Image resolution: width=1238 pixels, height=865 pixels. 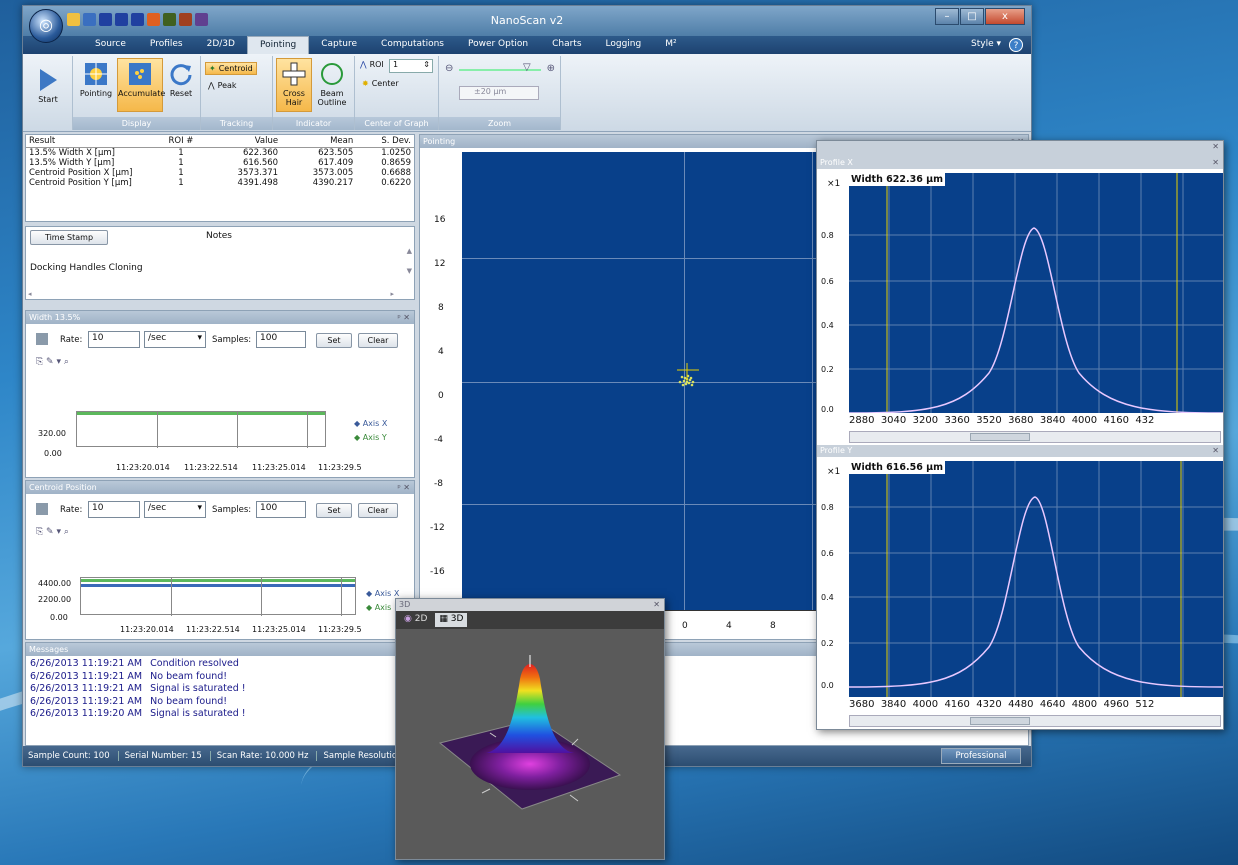 What do you see at coordinates (319, 141) in the screenshot?
I see `header-mean: Mean` at bounding box center [319, 141].